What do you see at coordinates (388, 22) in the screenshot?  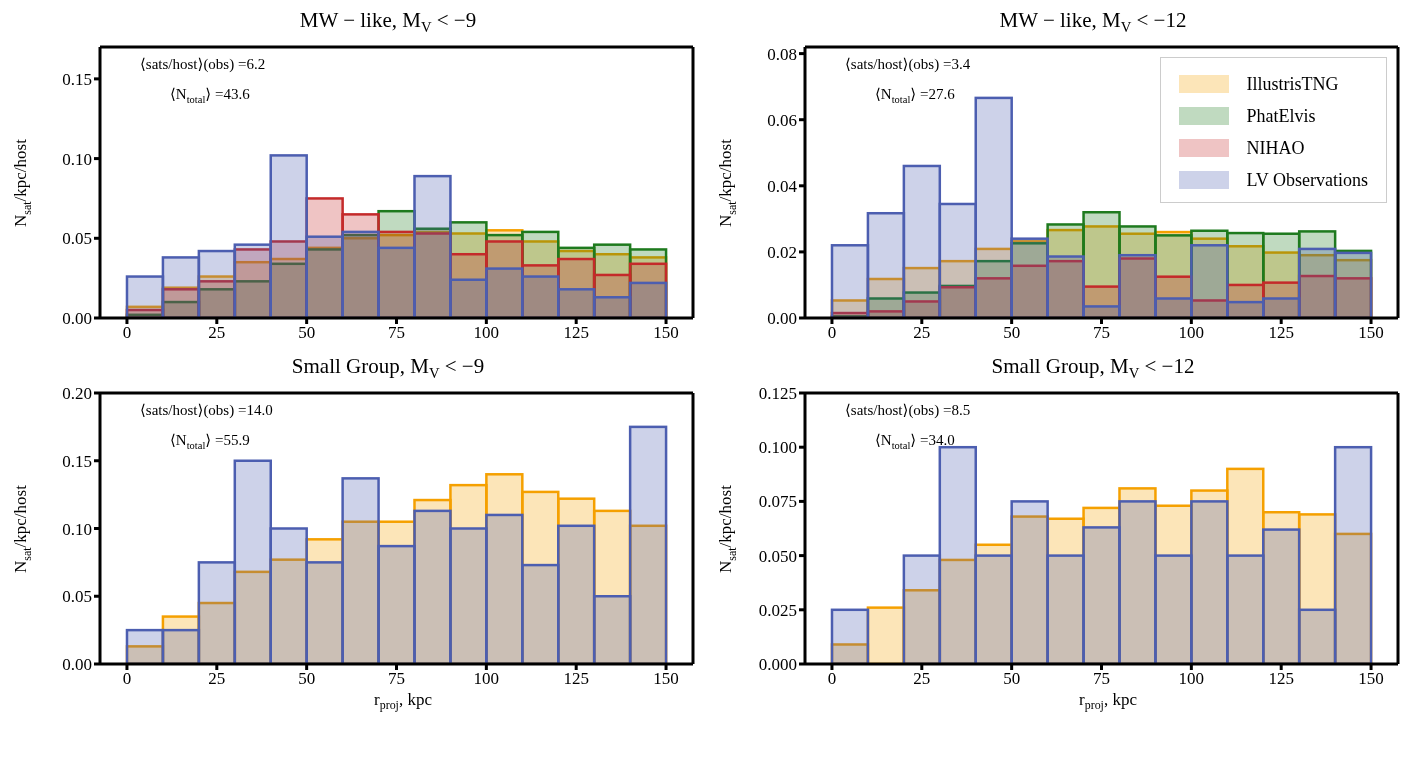 I see `chart-title: MW − like, M$_{V}$ < −9` at bounding box center [388, 22].